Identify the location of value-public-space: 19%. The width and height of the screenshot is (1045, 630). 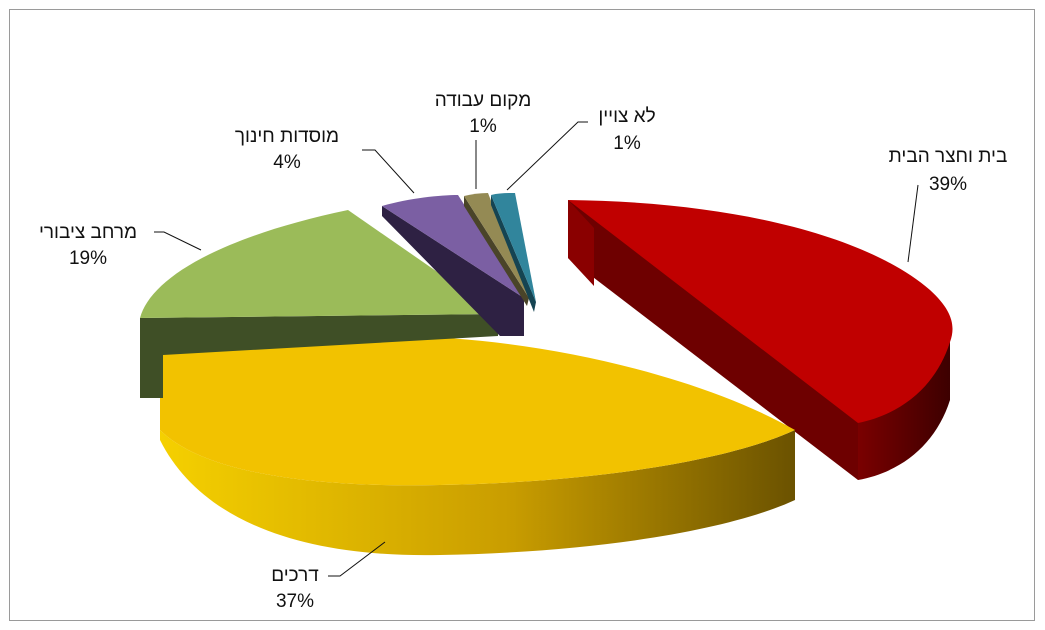
(88, 258).